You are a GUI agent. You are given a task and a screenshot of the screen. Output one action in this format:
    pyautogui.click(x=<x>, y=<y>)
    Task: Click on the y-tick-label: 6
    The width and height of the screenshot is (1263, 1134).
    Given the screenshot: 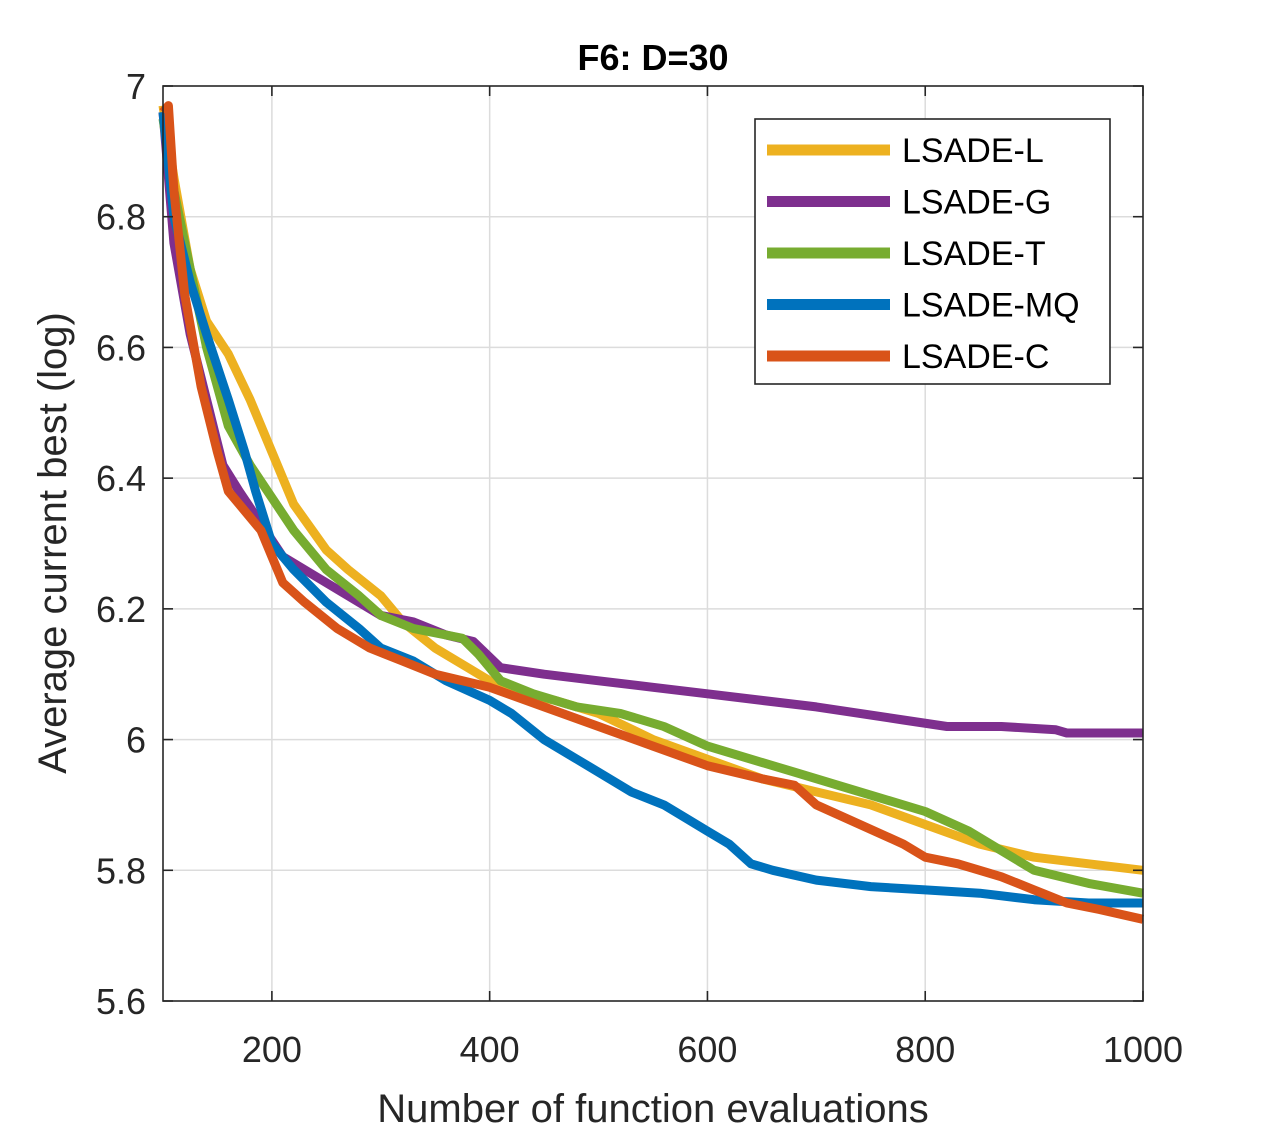 What is the action you would take?
    pyautogui.click(x=136, y=740)
    